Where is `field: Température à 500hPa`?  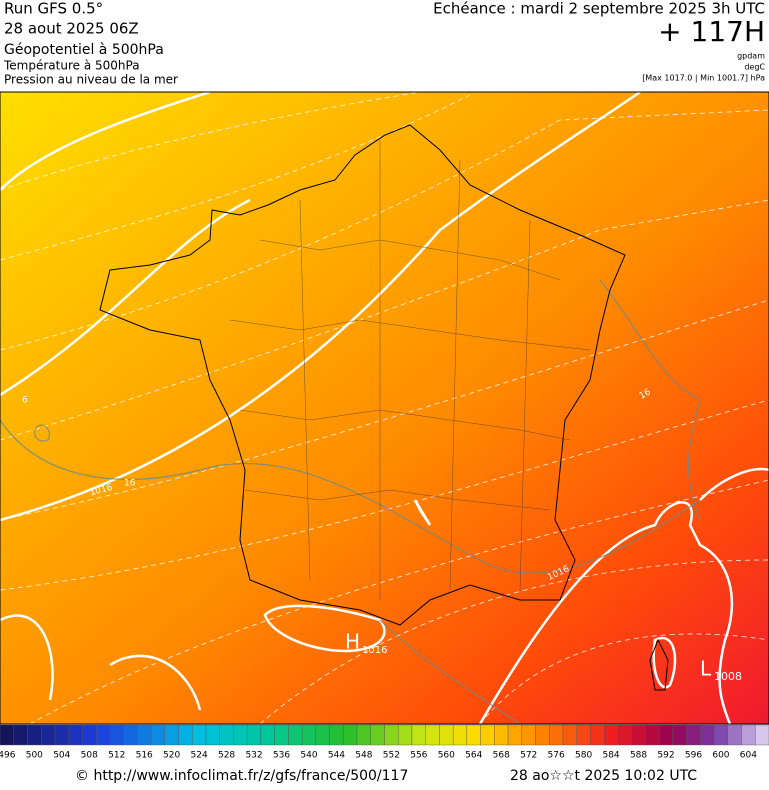
field: Température à 500hPa is located at coordinates (71, 66).